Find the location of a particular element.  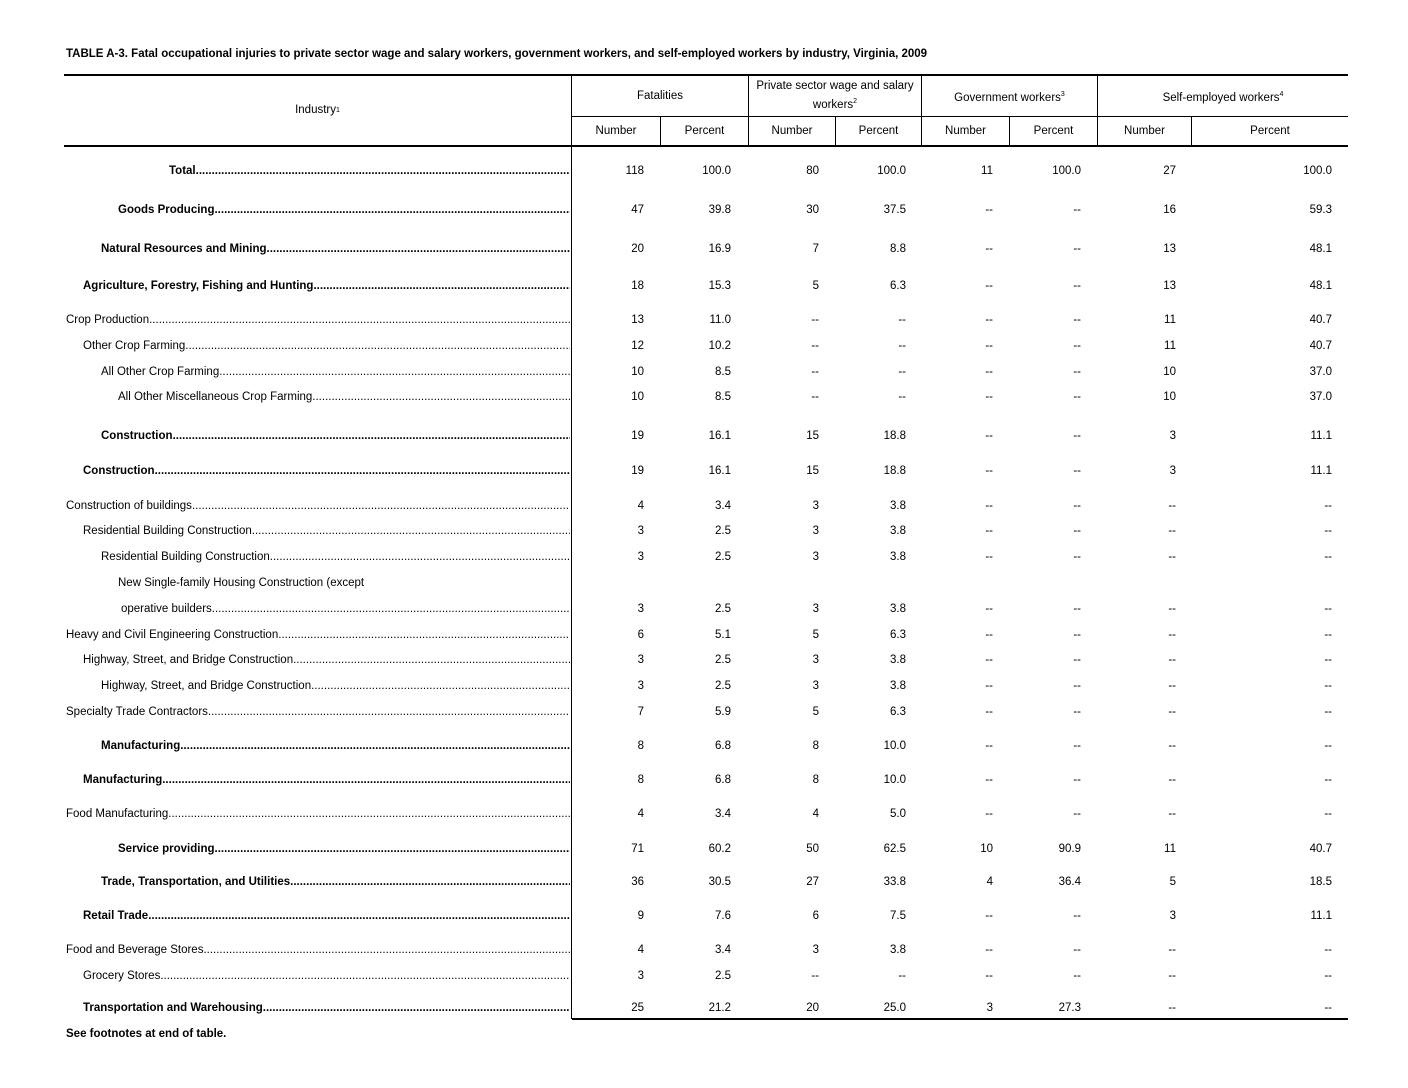

number-cell: 9 is located at coordinates (640, 916).